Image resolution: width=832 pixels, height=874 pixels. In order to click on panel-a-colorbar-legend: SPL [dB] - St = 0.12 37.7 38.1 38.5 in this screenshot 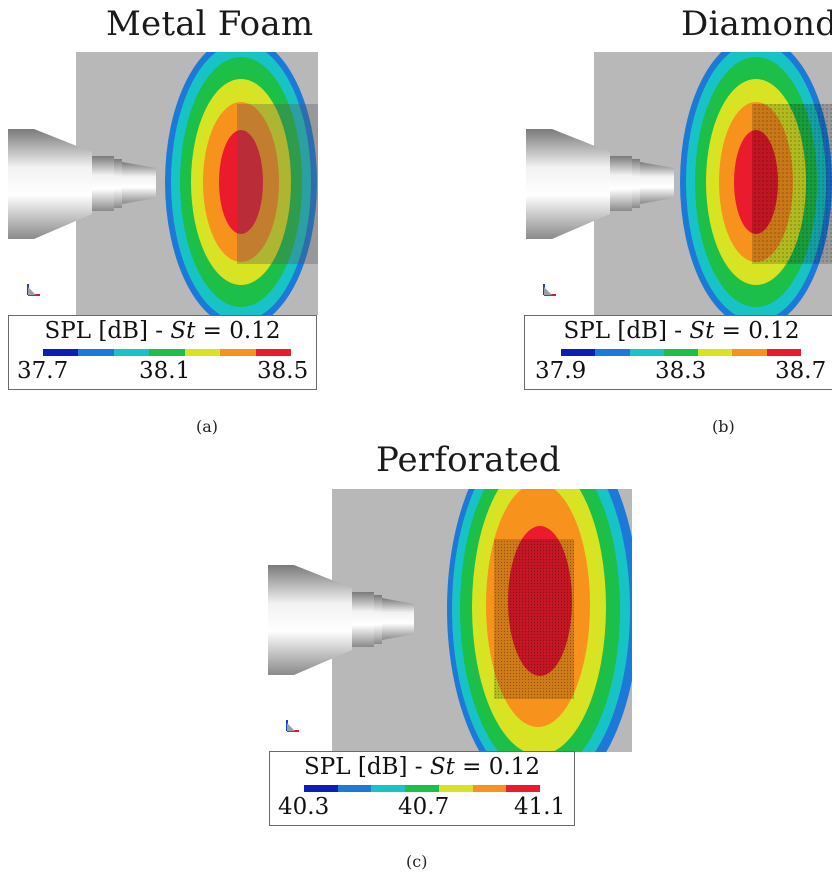, I will do `click(162, 352)`.